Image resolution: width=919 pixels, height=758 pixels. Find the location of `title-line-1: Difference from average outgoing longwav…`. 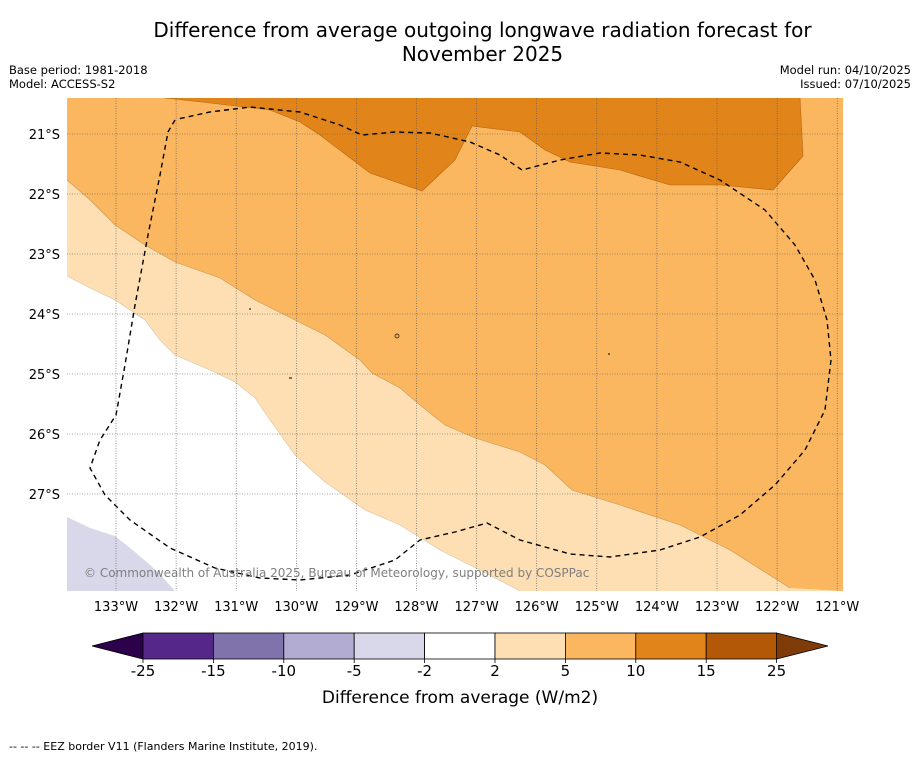

title-line-1: Difference from average outgoing longwav… is located at coordinates (482, 30).